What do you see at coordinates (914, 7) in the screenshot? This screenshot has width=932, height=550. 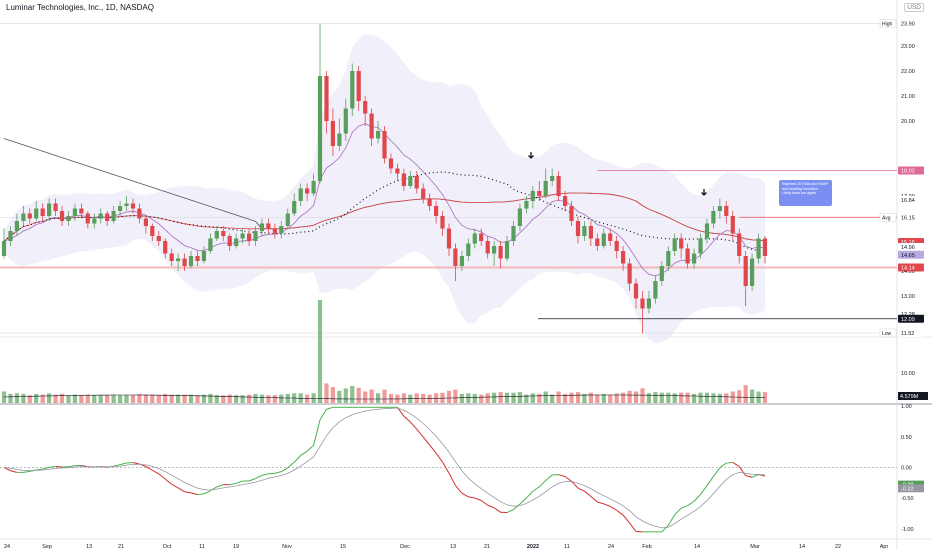 I see `currency-button: USD` at bounding box center [914, 7].